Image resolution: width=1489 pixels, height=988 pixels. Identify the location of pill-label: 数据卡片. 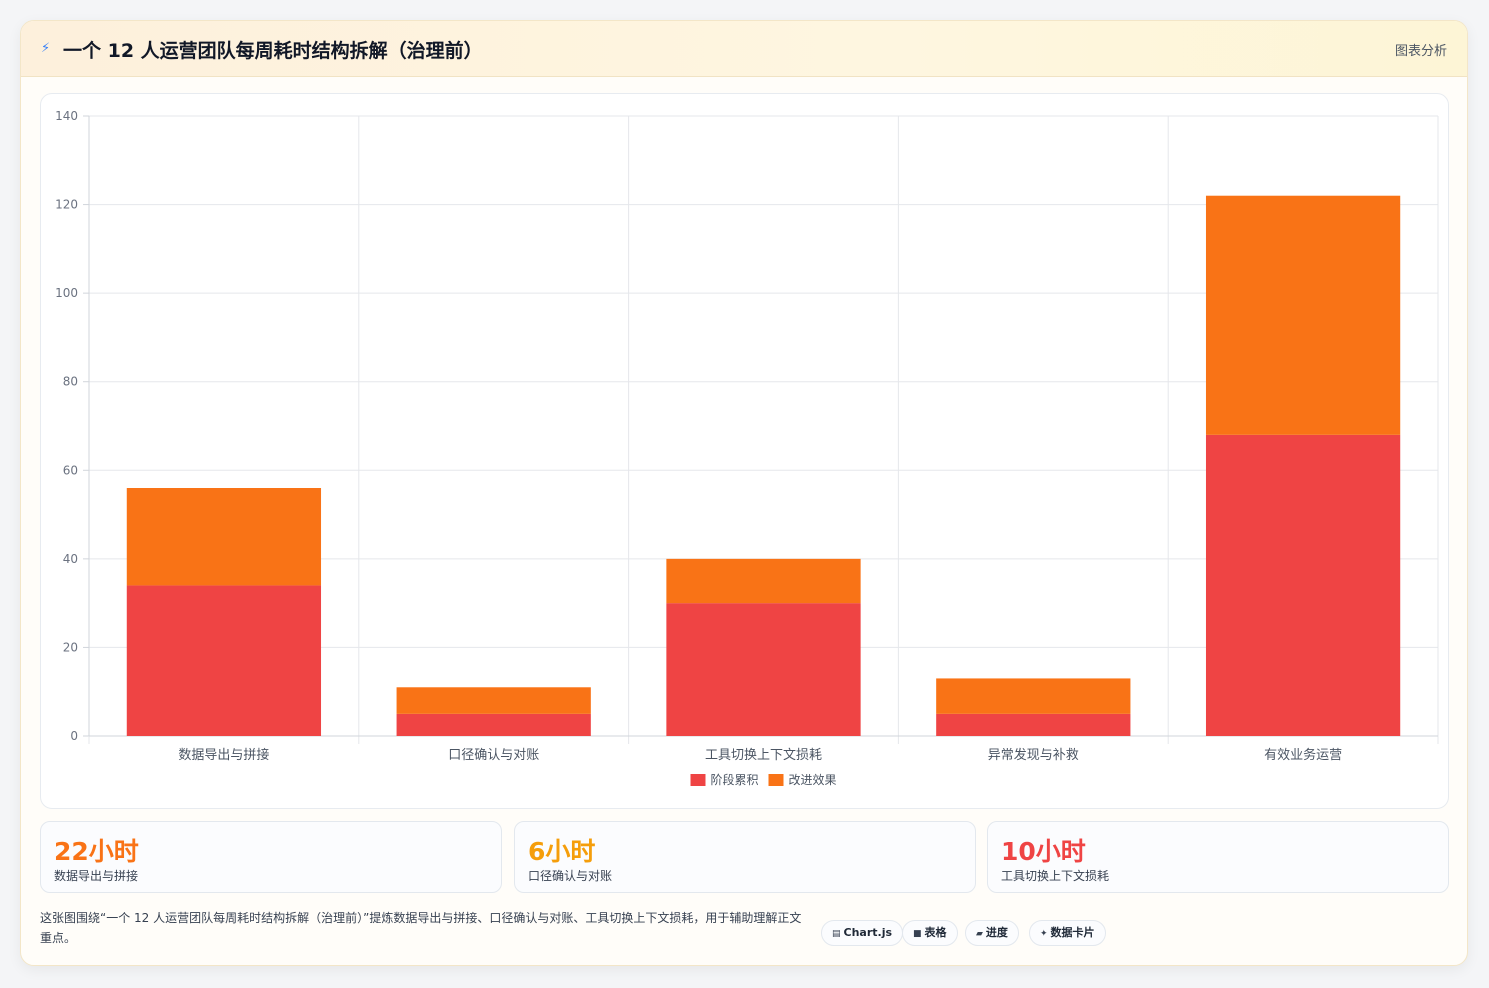
(1072, 932).